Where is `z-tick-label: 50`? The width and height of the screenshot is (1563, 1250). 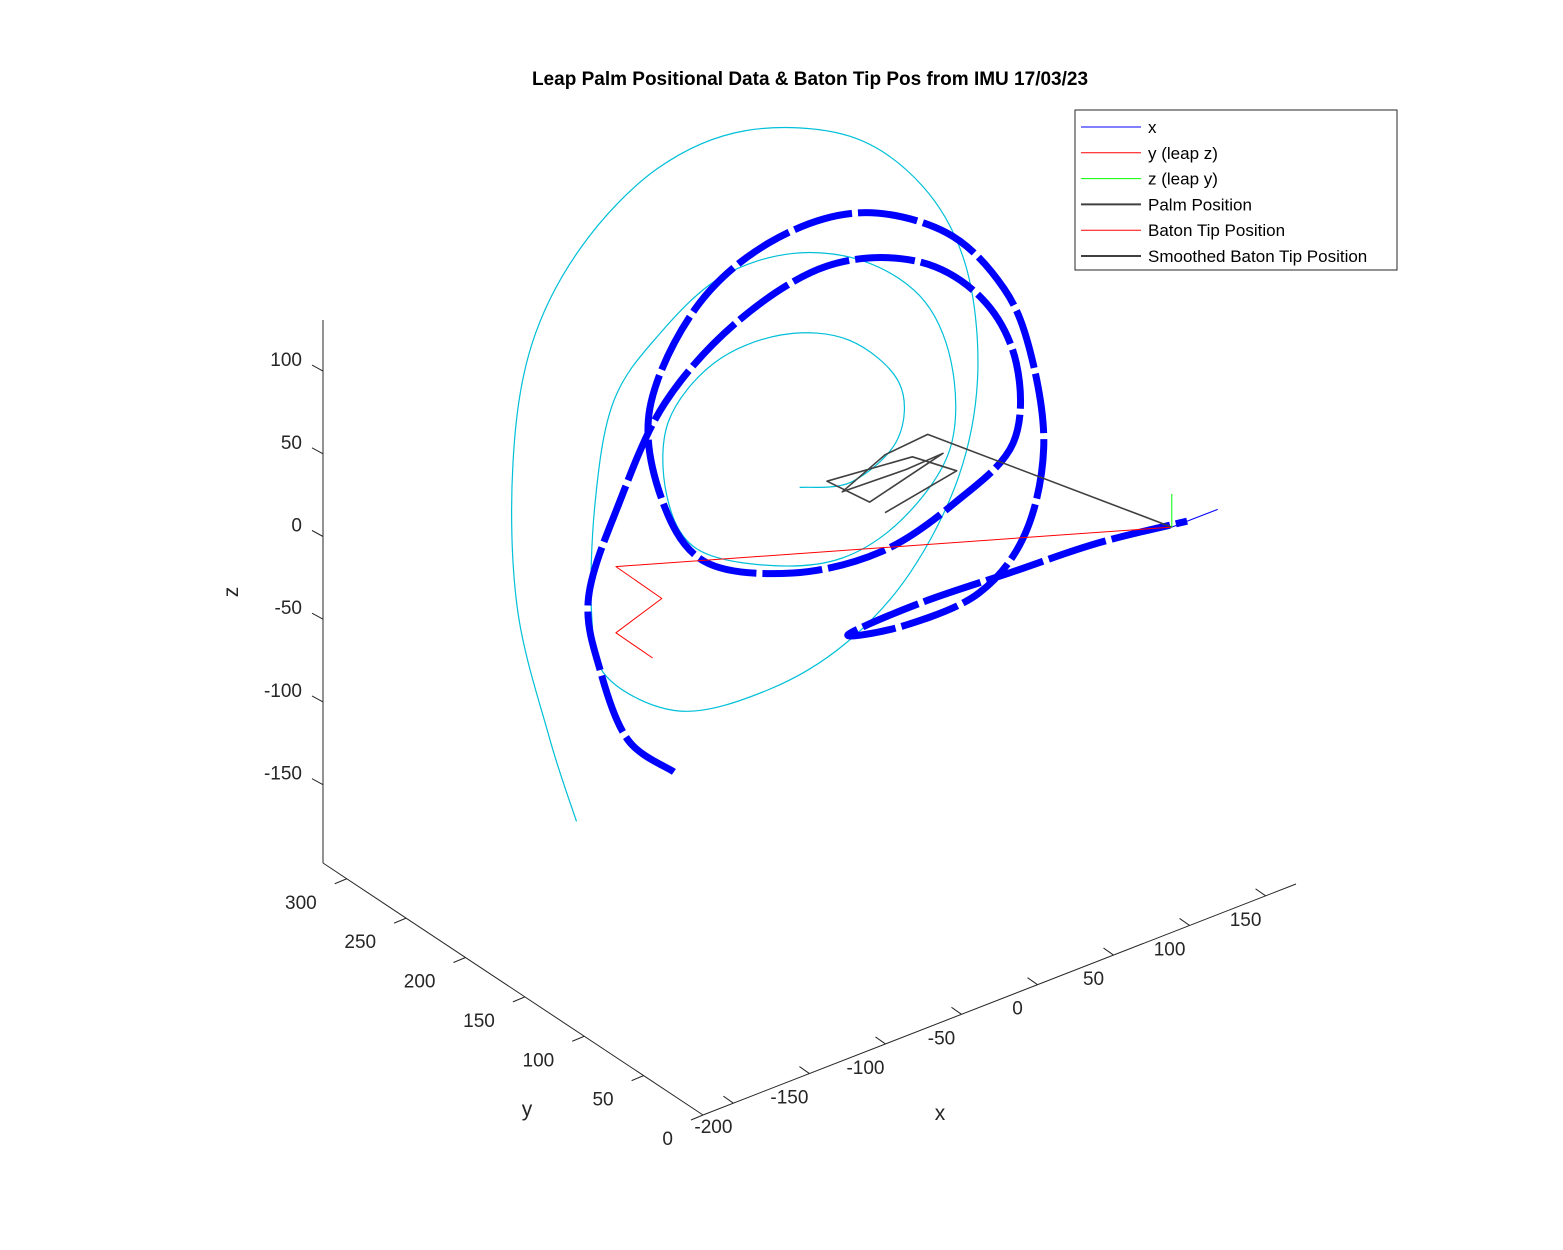
z-tick-label: 50 is located at coordinates (291, 443).